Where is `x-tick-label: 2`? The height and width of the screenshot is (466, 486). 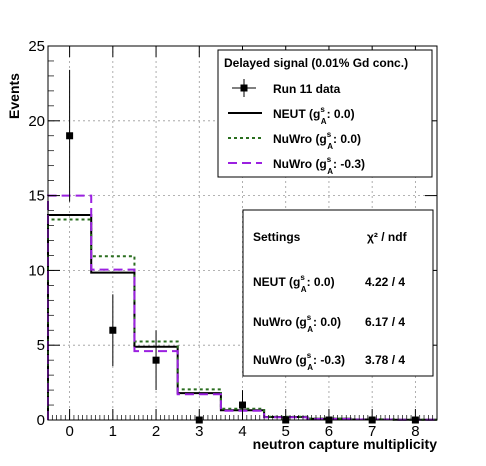
x-tick-label: 2 is located at coordinates (156, 431).